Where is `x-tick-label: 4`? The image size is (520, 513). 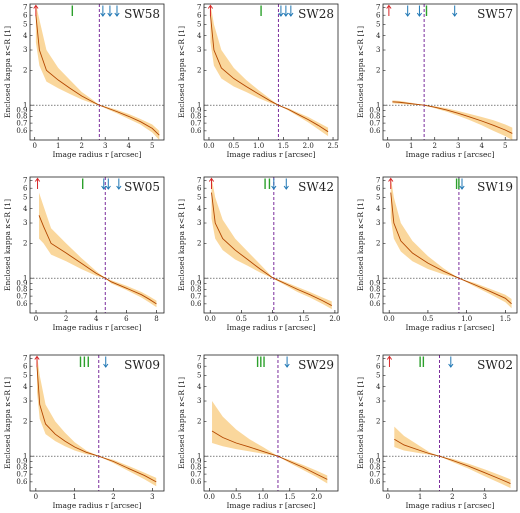
x-tick-label: 4 is located at coordinates (482, 146).